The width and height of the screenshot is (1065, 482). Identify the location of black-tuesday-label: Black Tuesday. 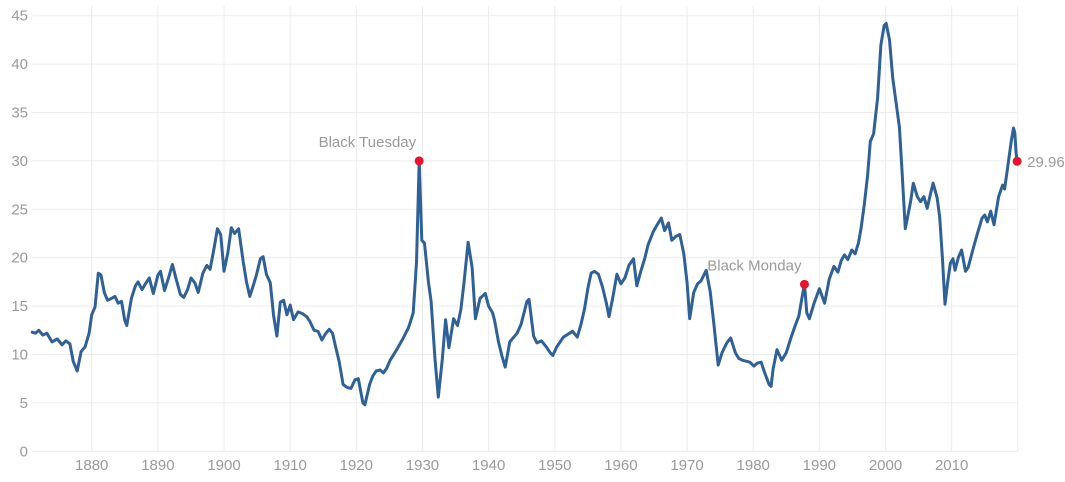
(368, 142).